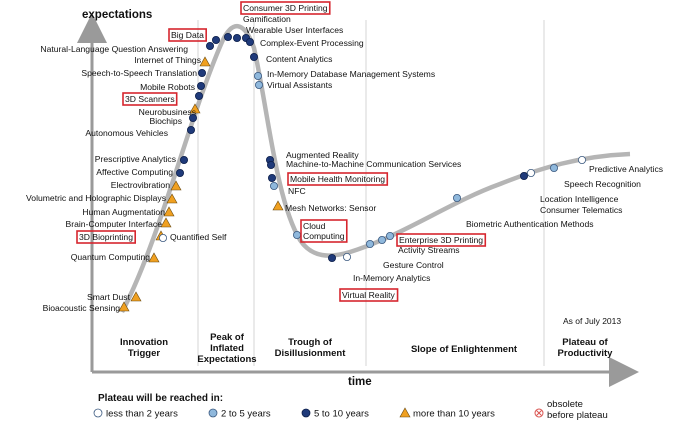  I want to click on legend-item-2to5: 2 to 5 years, so click(239, 414).